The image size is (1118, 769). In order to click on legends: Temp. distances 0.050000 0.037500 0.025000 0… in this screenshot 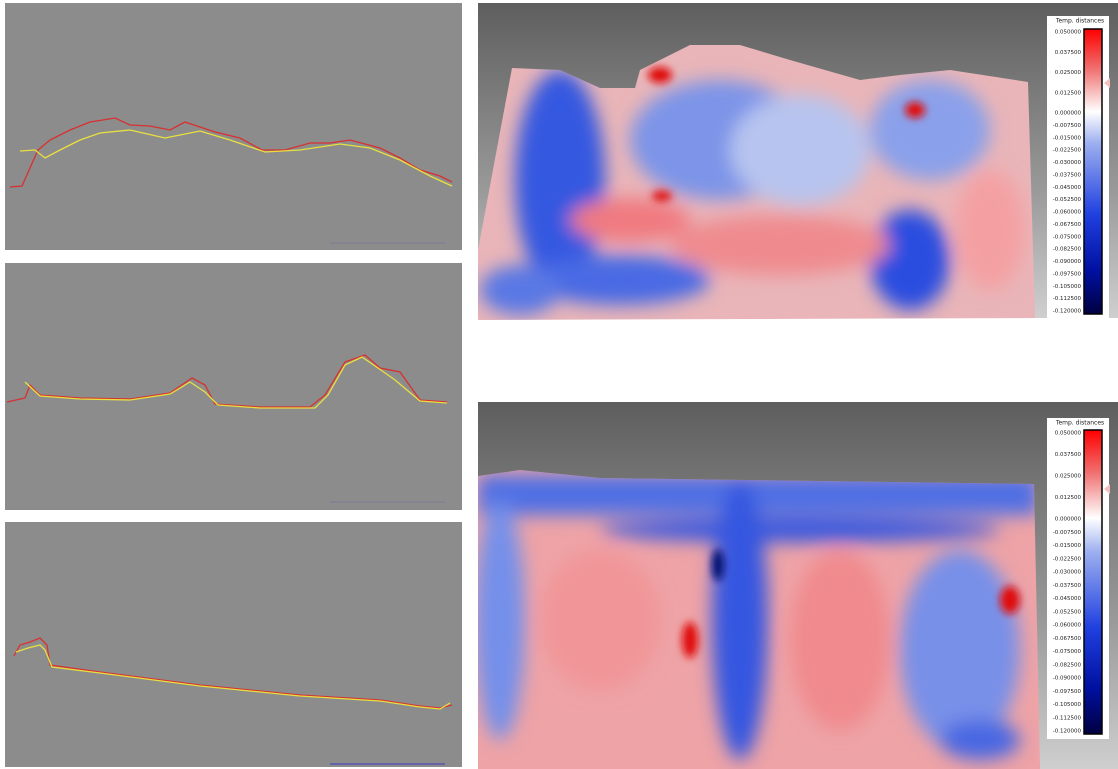, I will do `click(1078, 377)`.